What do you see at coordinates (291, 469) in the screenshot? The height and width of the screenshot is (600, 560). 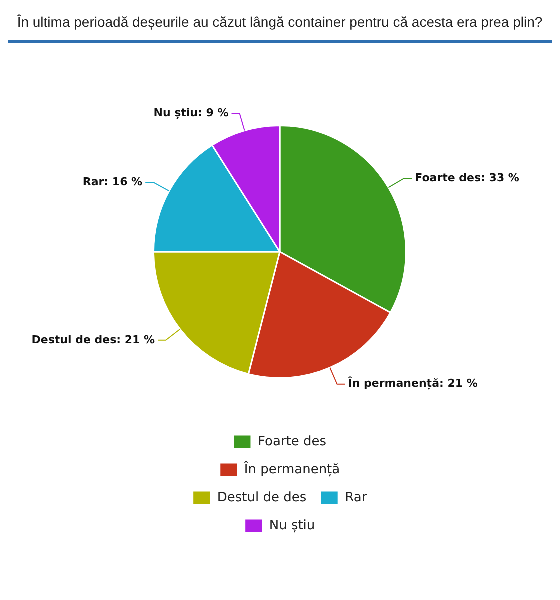 I see `legend-label: În permanență` at bounding box center [291, 469].